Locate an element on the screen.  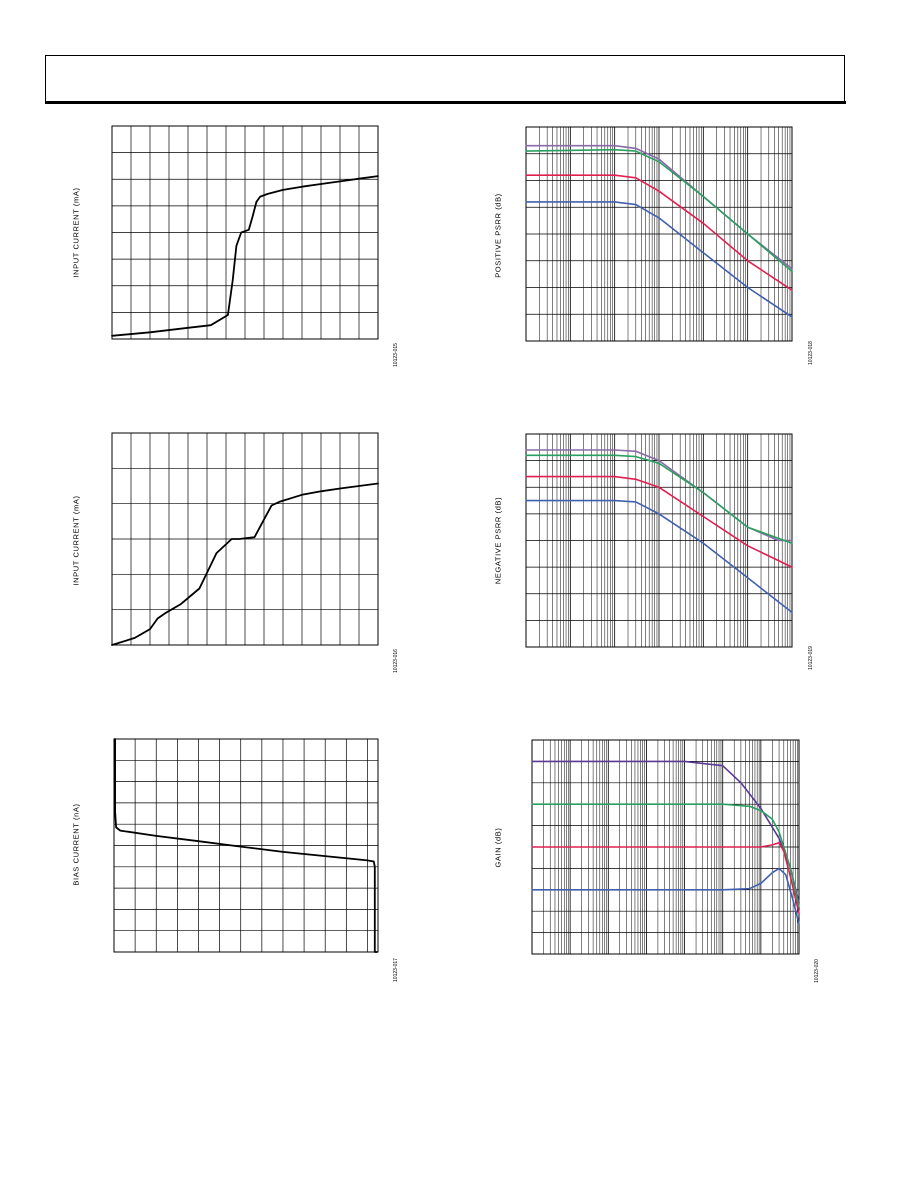
figure-id: 10123-020 is located at coordinates (817, 971).